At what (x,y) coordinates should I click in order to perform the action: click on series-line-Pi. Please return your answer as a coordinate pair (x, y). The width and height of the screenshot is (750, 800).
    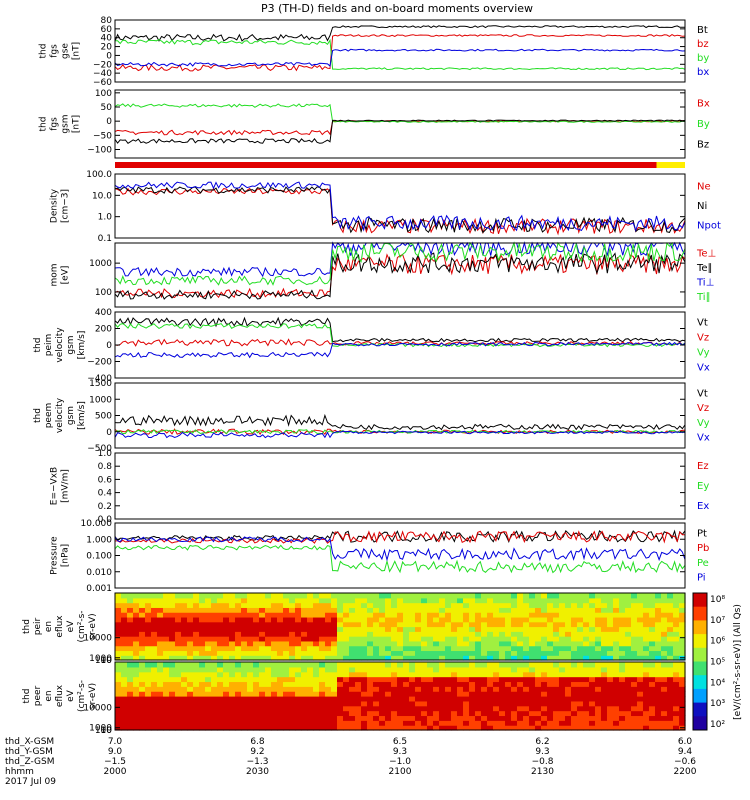
    Looking at the image, I should click on (400, 549).